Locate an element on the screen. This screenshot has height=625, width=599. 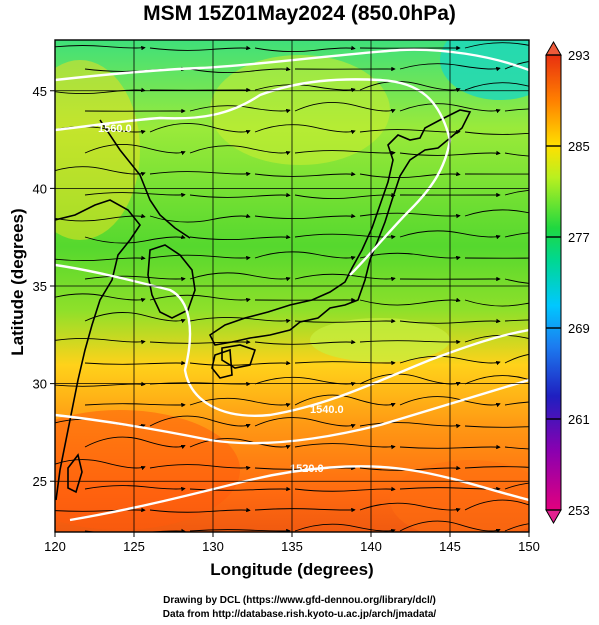
x-tick-label: 120 is located at coordinates (55, 546).